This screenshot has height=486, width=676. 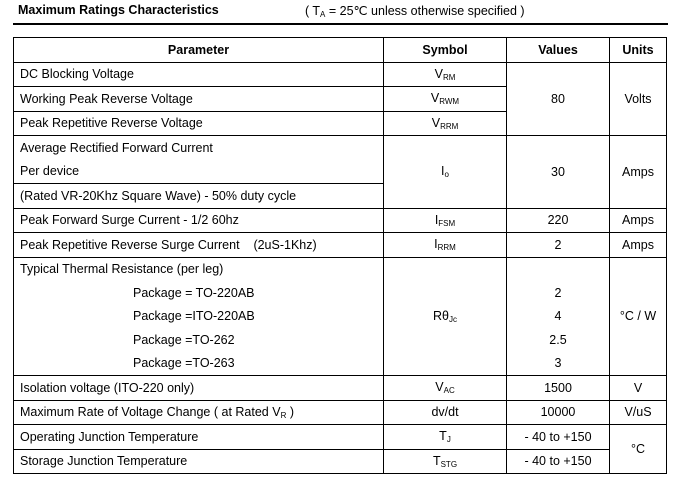 I want to click on symbol: VRM, so click(x=445, y=74).